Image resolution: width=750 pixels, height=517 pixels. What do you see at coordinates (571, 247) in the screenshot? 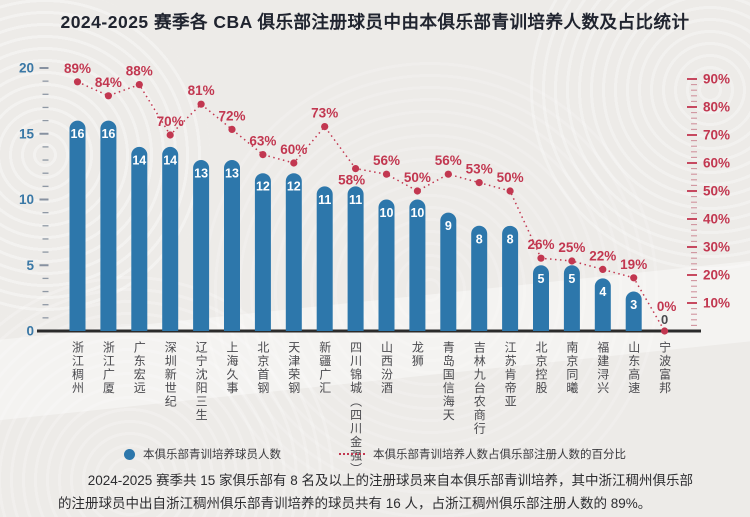
I see `percent-label: 25%` at bounding box center [571, 247].